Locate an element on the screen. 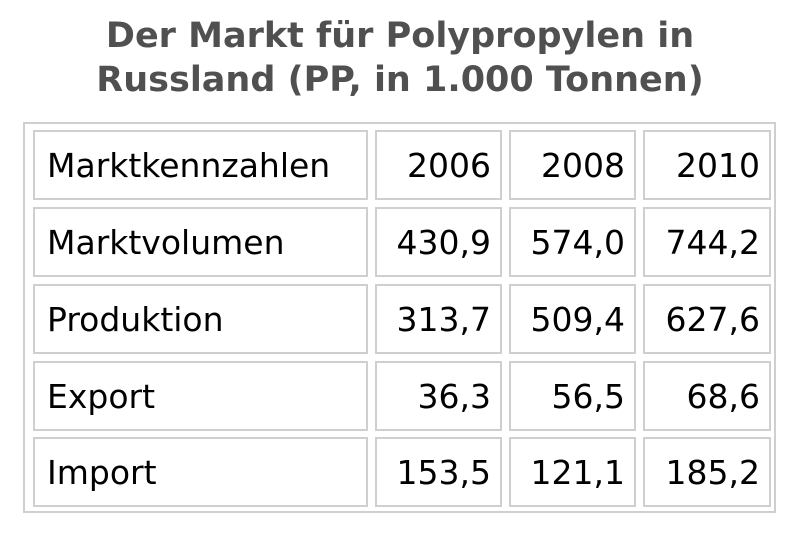 Image resolution: width=800 pixels, height=540 pixels. value-text: 185,2 is located at coordinates (712, 472).